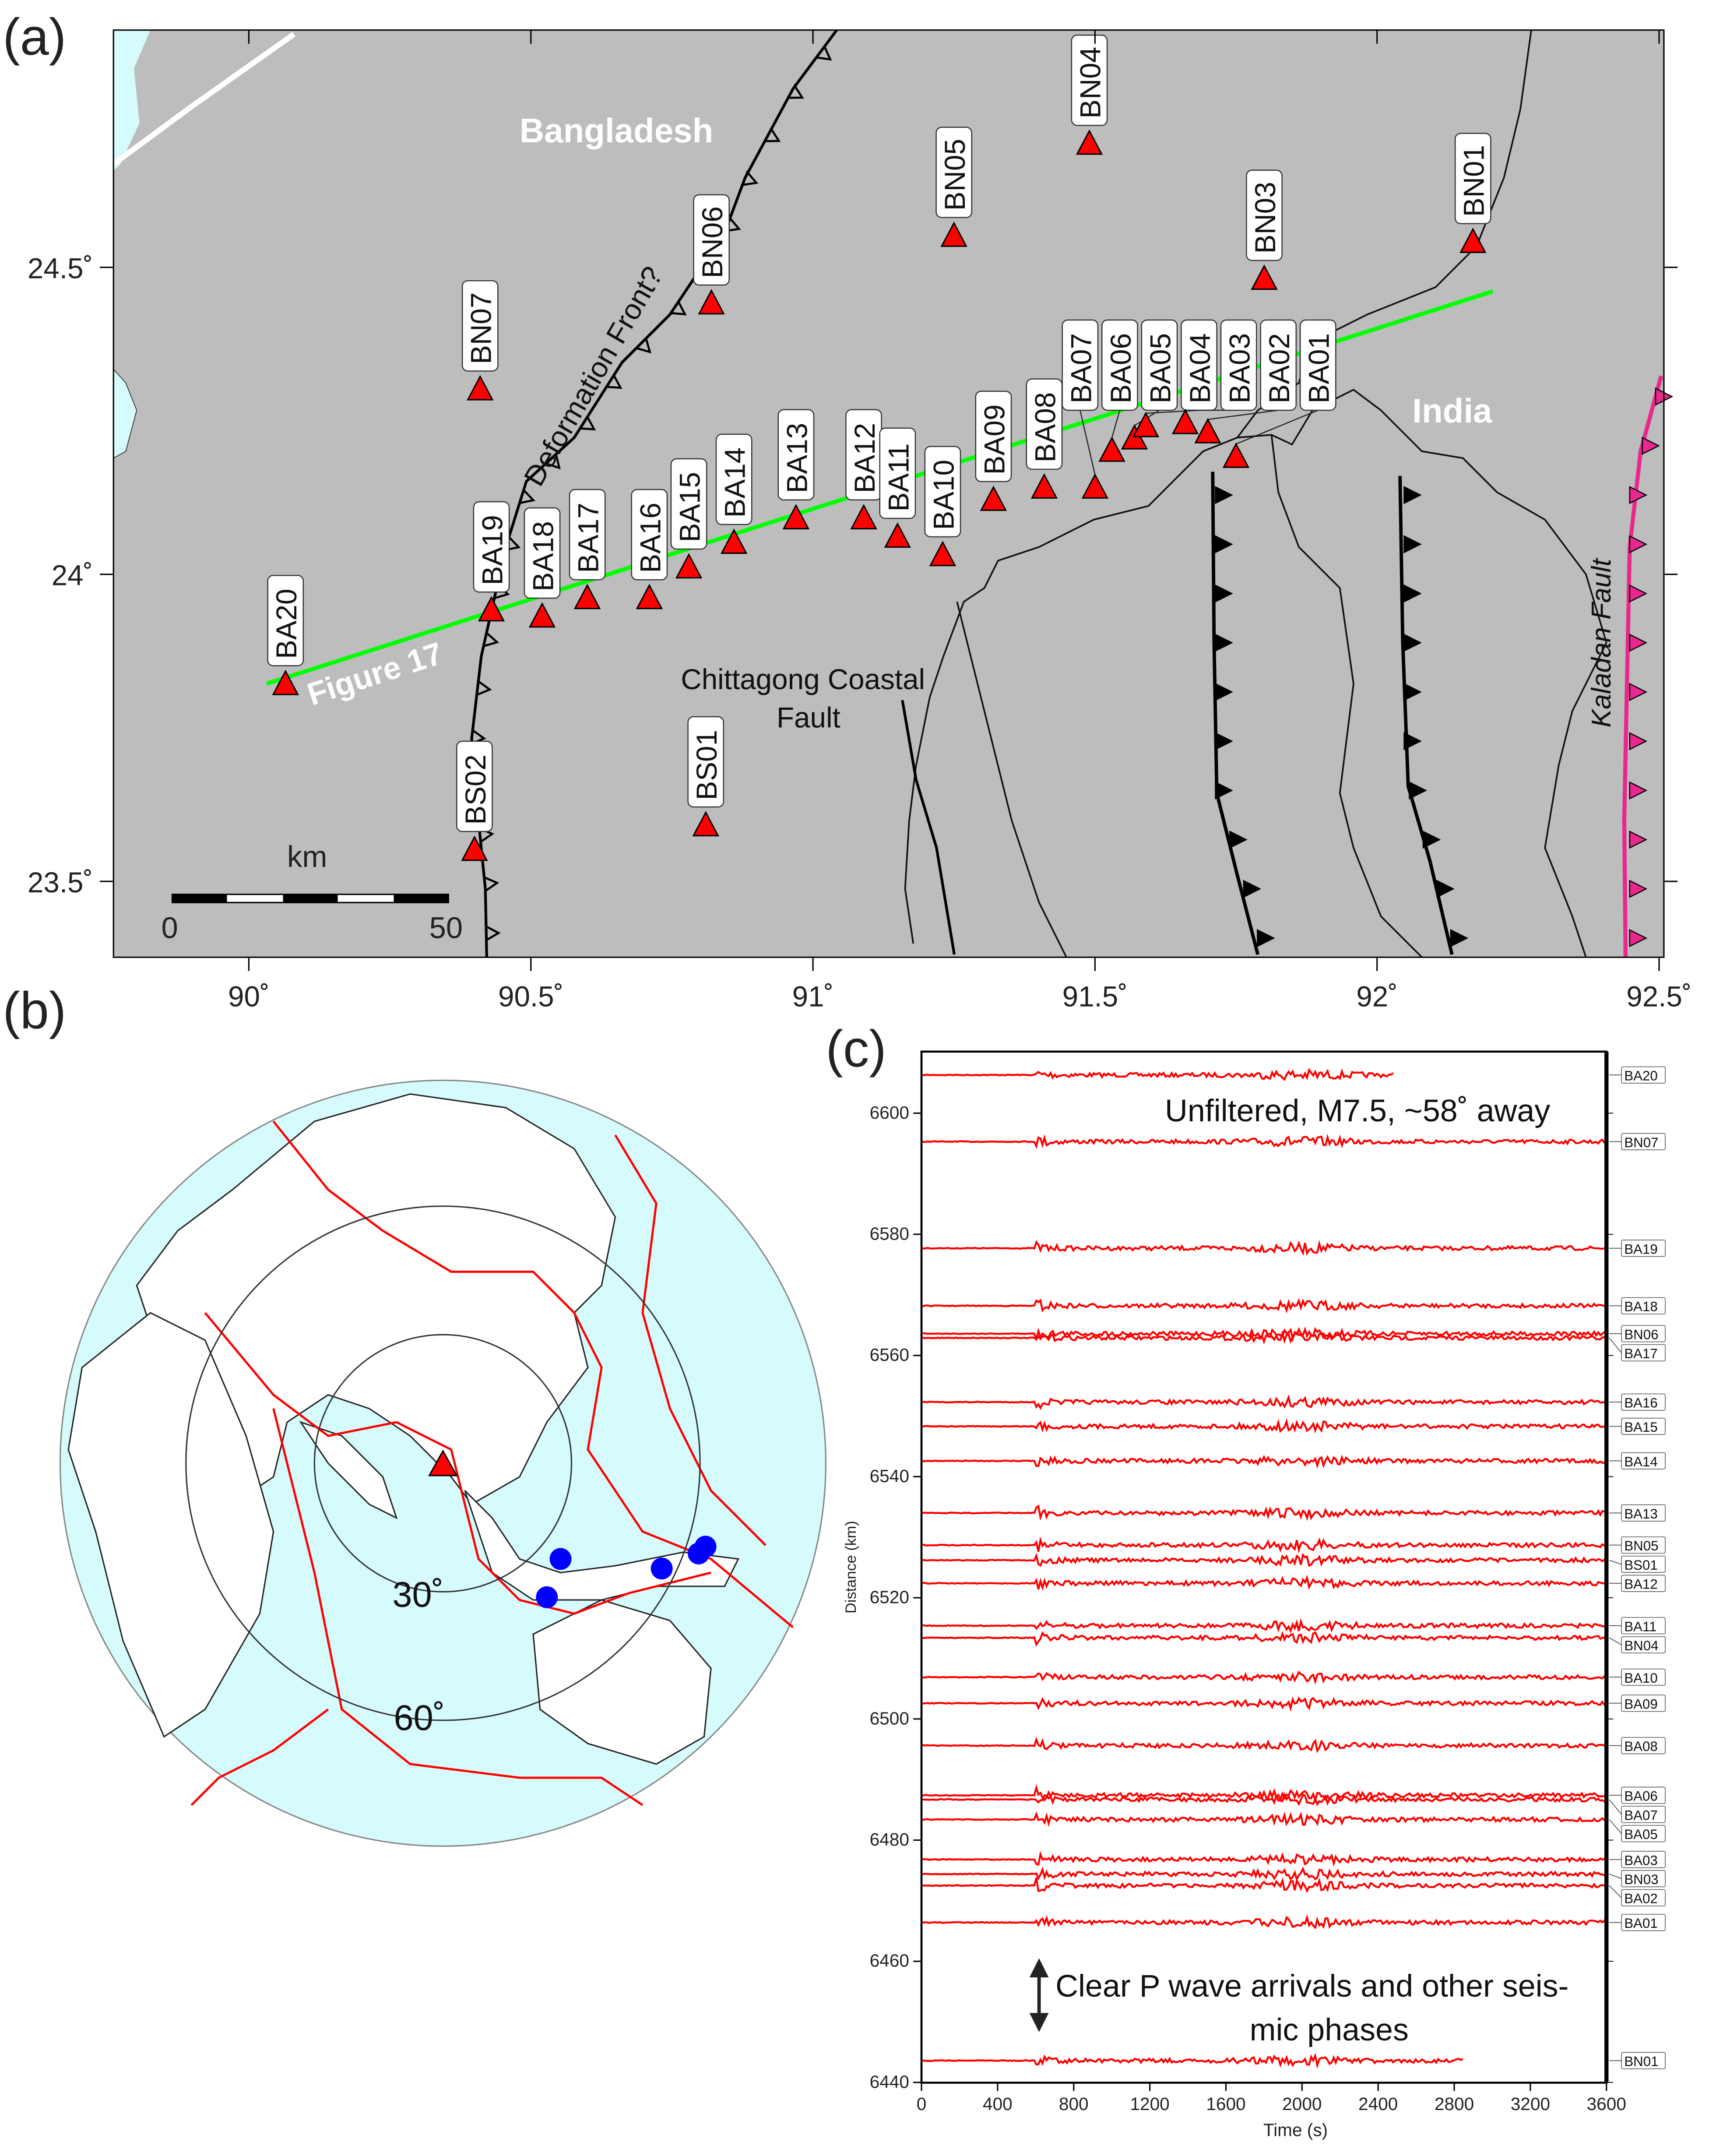 The image size is (1709, 2156). What do you see at coordinates (34, 37) in the screenshot?
I see `panel-a-label: (a)` at bounding box center [34, 37].